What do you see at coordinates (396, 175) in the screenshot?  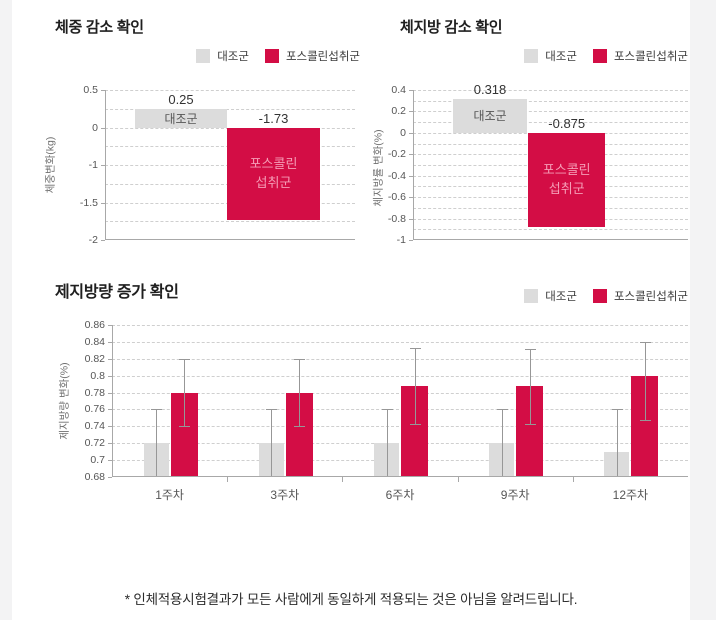 I see `y-tick-label: -0.4` at bounding box center [396, 175].